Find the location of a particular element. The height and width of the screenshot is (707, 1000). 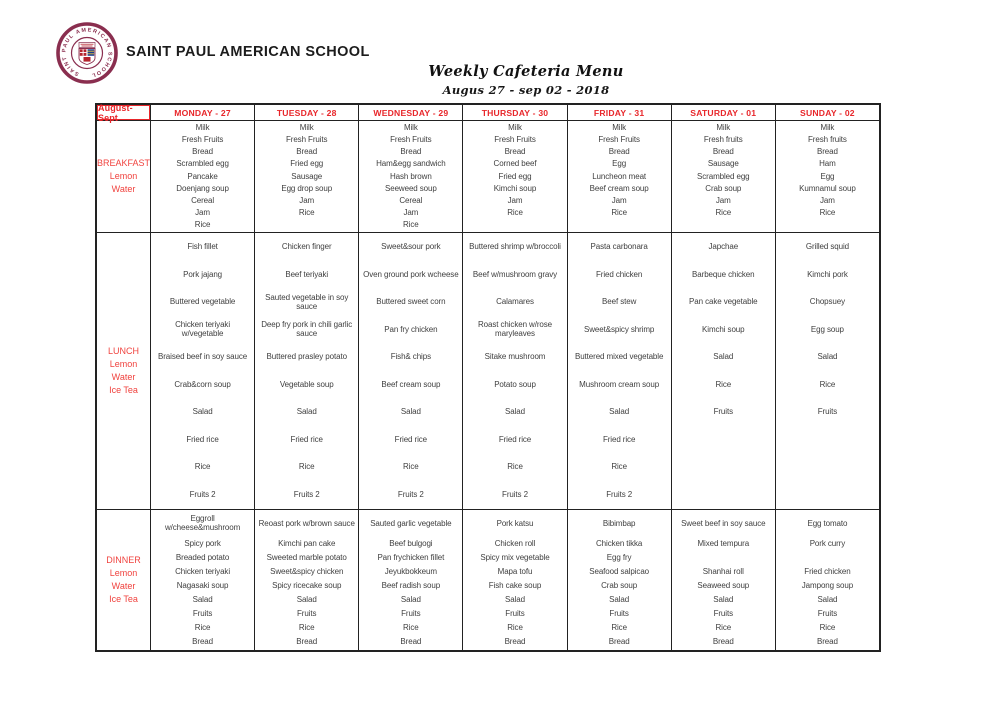

menu-item: Oven ground pork wcheese is located at coordinates (411, 274).